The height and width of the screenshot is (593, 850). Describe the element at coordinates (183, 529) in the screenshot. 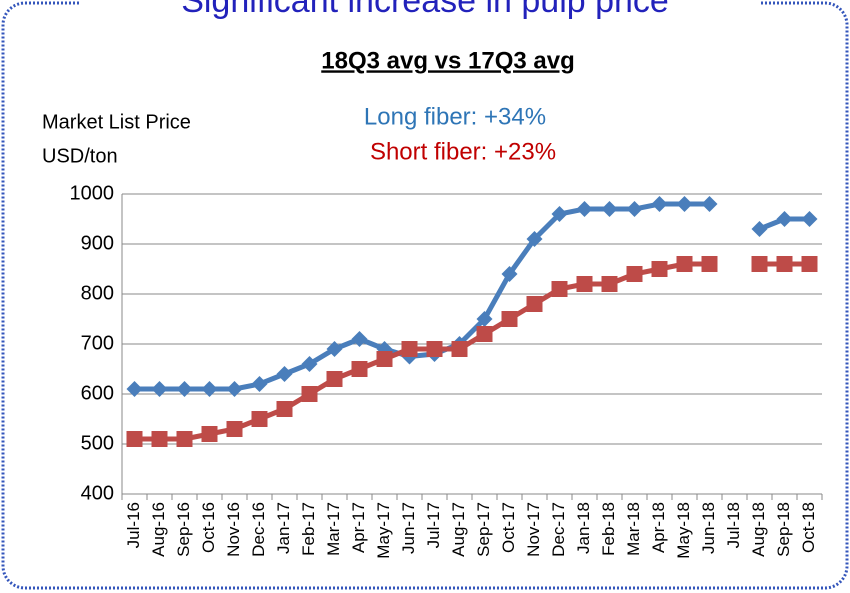

I see `x-tick-label: Sep-16` at that location.